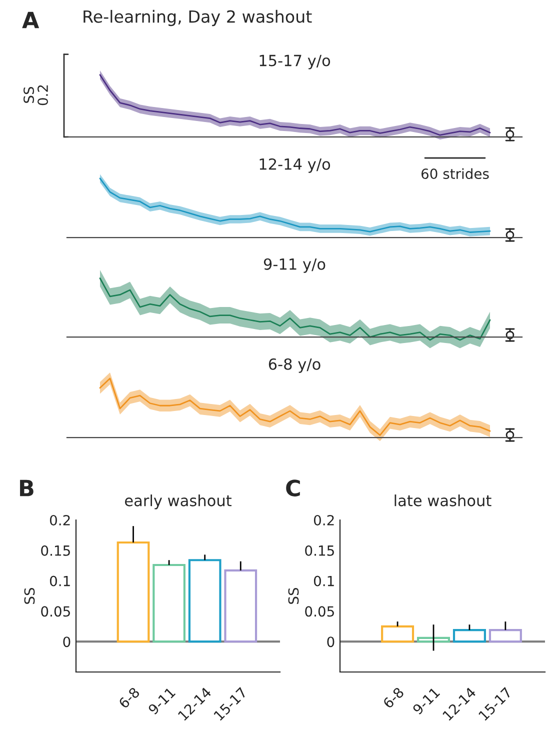  What do you see at coordinates (31, 20) in the screenshot?
I see `text: A` at bounding box center [31, 20].